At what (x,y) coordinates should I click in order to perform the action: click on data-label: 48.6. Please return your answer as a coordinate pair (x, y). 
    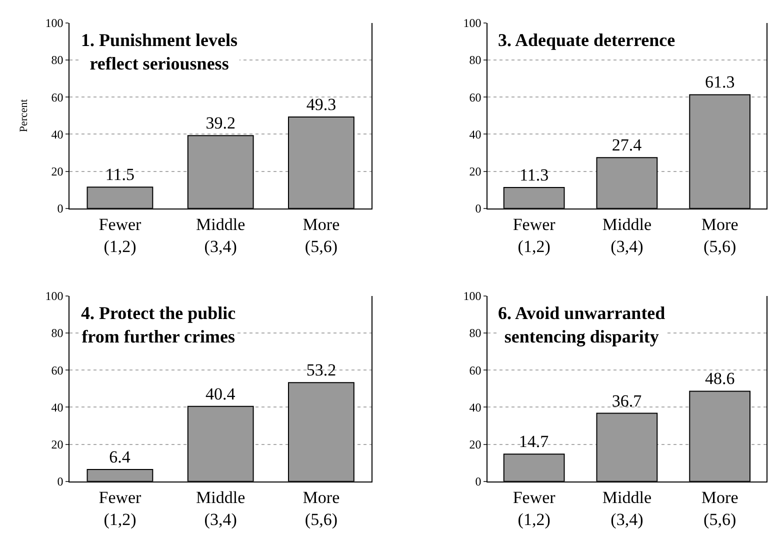
    Looking at the image, I should click on (719, 378).